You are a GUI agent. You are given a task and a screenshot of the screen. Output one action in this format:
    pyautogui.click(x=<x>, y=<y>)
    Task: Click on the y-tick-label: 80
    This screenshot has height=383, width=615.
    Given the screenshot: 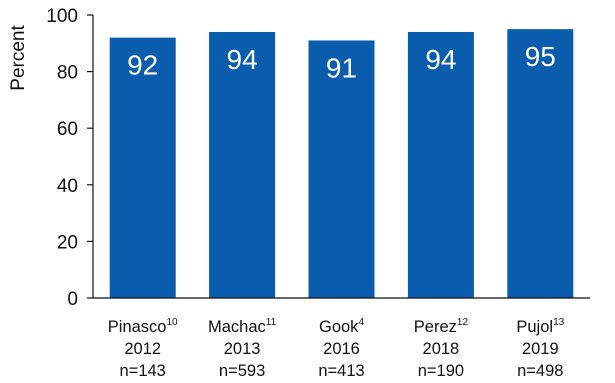 What is the action you would take?
    pyautogui.click(x=67, y=73)
    